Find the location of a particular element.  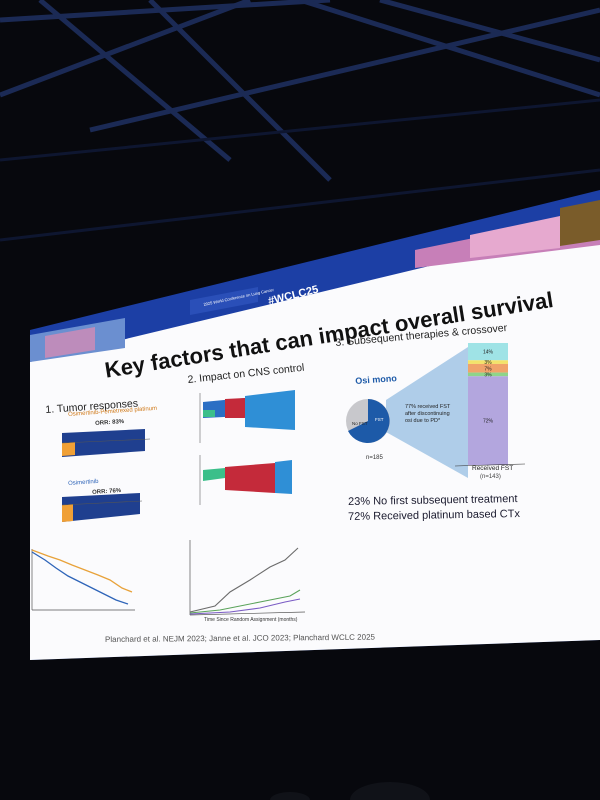

section2-xlabel: Time Since Random Assignment (months) is located at coordinates (251, 620).